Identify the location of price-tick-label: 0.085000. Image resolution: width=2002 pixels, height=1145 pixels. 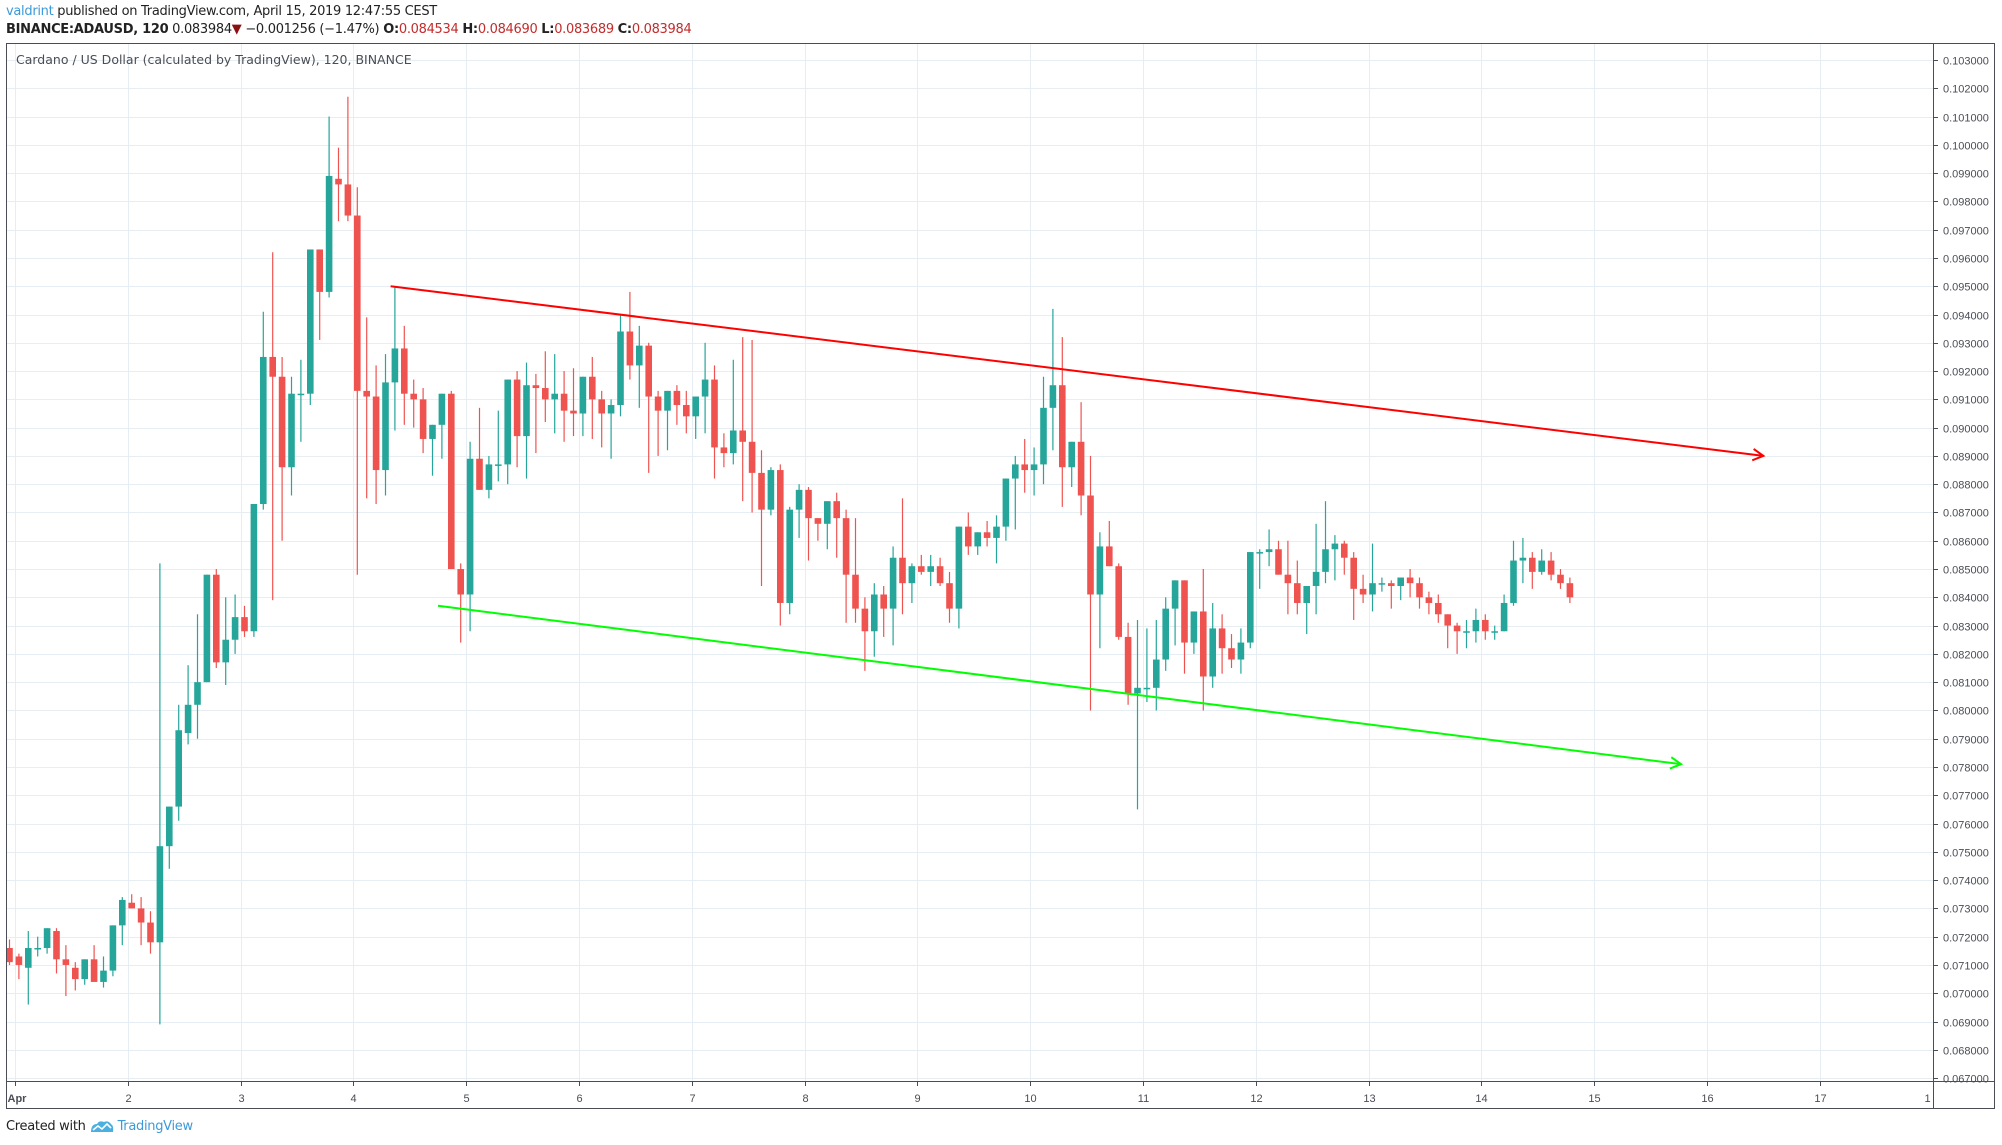
(1966, 571).